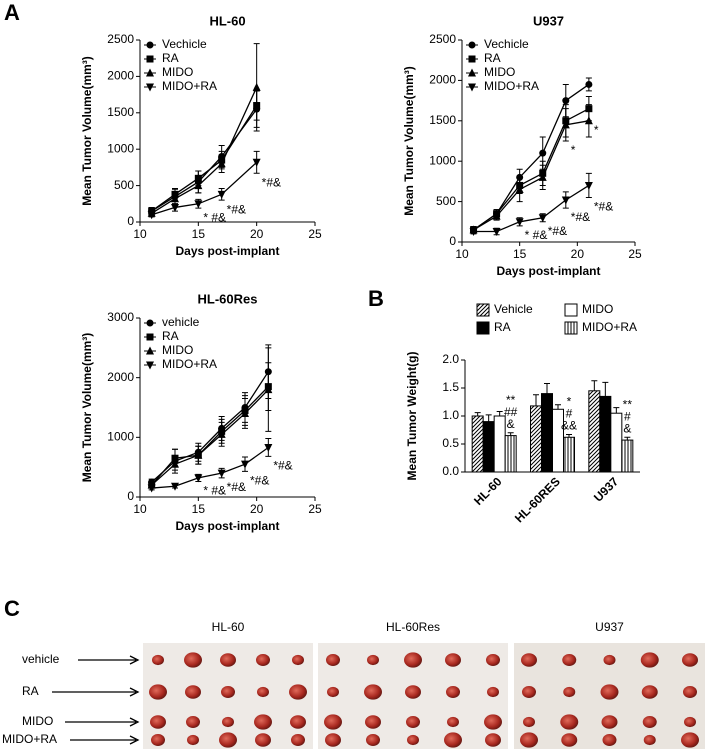  Describe the element at coordinates (578, 254) in the screenshot. I see `x-tick-label: 20` at that location.